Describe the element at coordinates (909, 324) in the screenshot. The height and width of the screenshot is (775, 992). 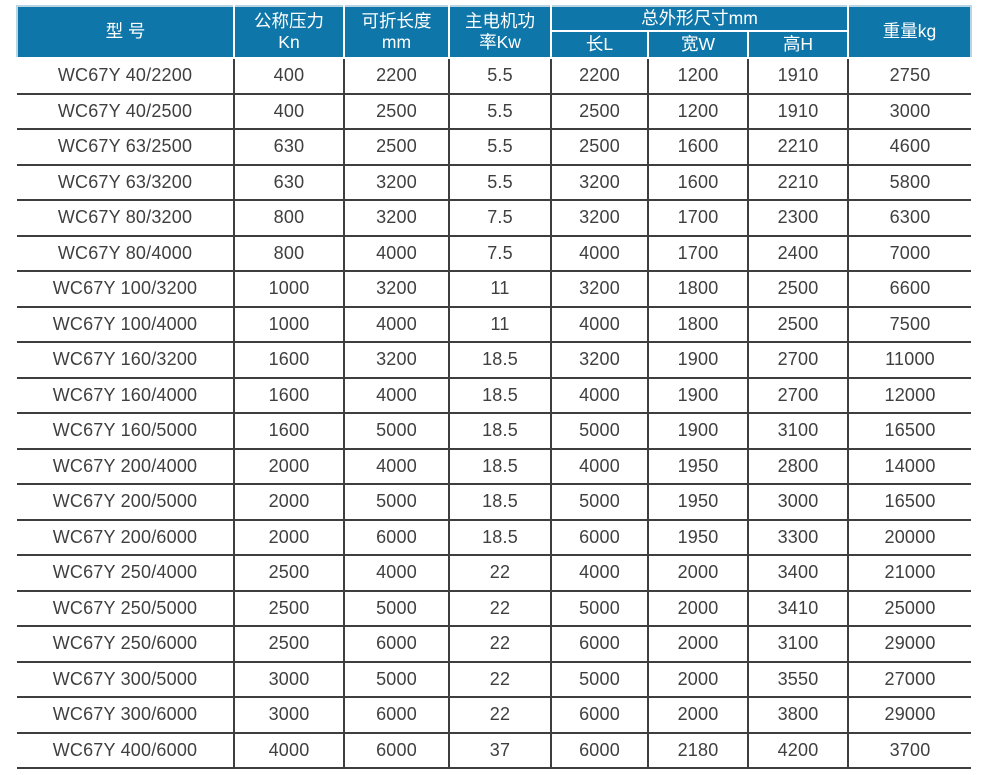
I see `value-cell: 7500` at that location.